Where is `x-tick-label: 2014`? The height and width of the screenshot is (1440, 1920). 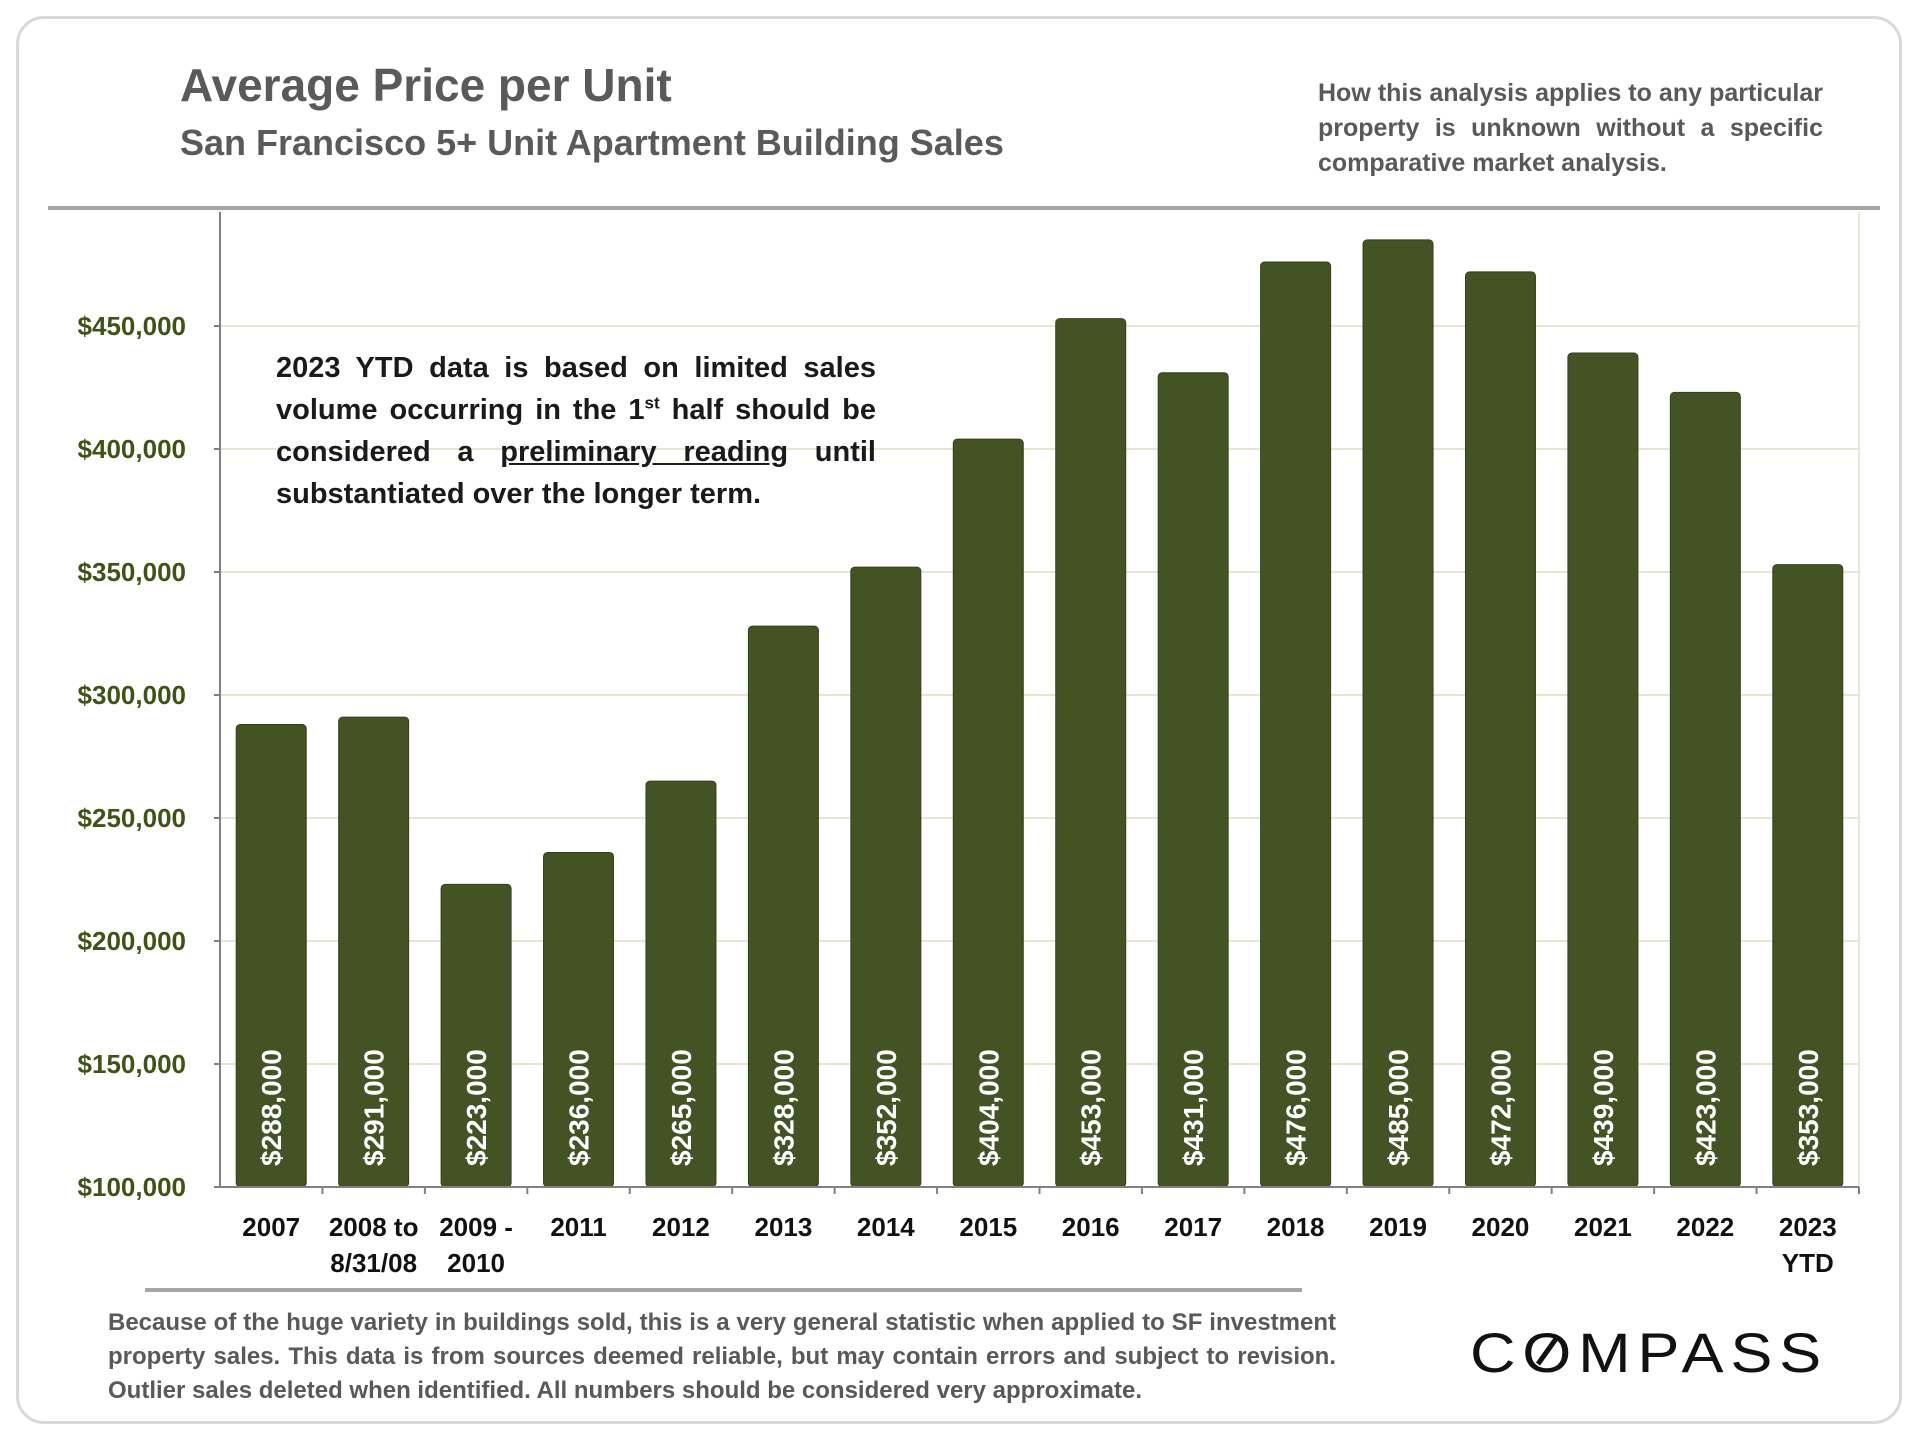
x-tick-label: 2014 is located at coordinates (886, 1227).